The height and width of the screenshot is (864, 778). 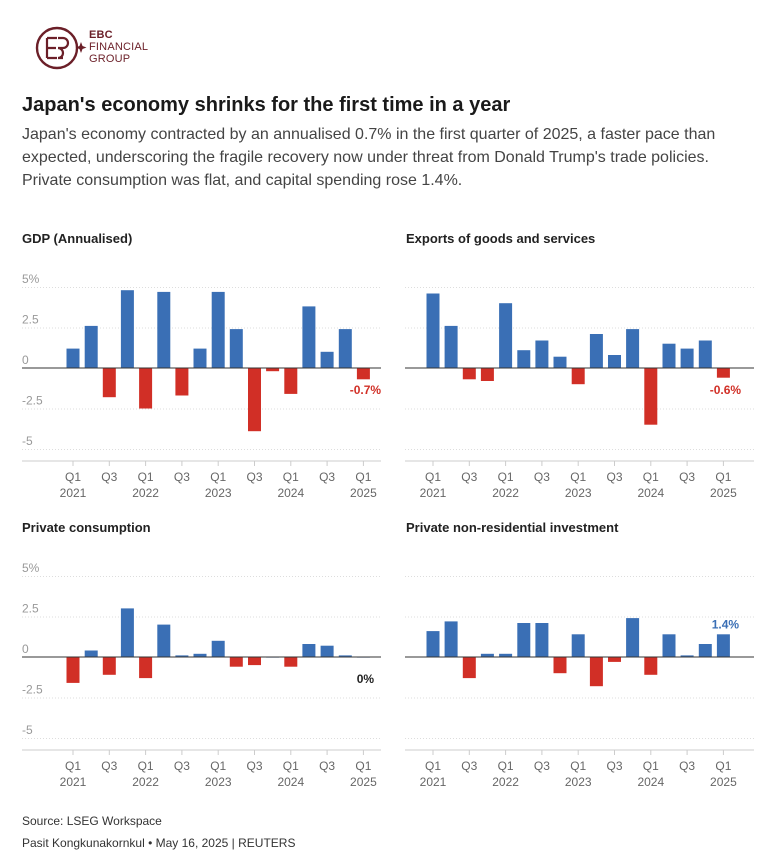 What do you see at coordinates (32, 401) in the screenshot?
I see `gdp-y-tick-label: -2.5` at bounding box center [32, 401].